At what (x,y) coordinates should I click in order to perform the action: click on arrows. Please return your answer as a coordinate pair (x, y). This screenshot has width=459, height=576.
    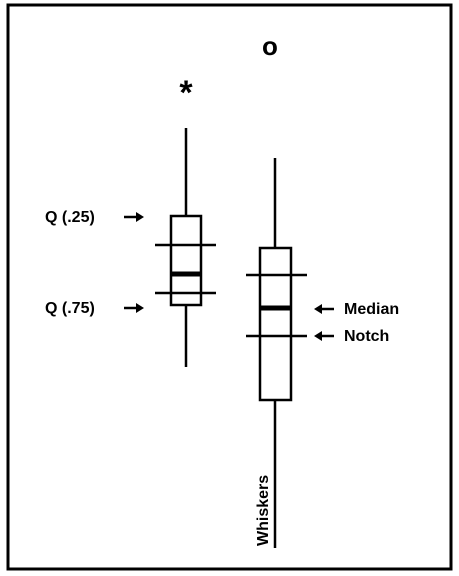
    Looking at the image, I should click on (229, 276).